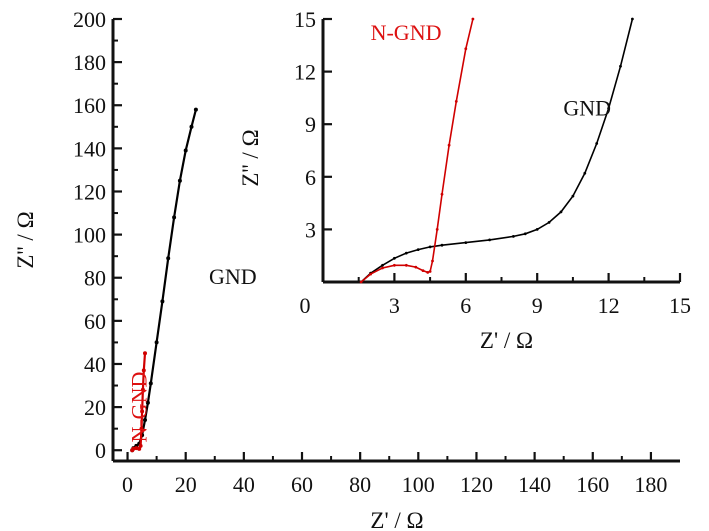  I want to click on main-y-axis-title: Z'' / Ω, so click(25, 239).